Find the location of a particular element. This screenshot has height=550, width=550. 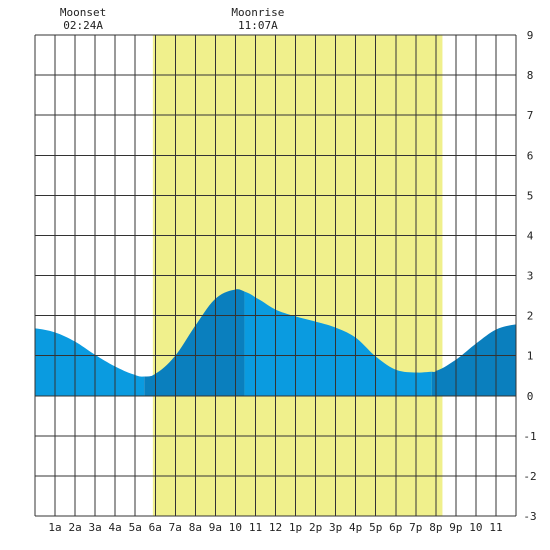

y-tick-label: 5 is located at coordinates (530, 195).